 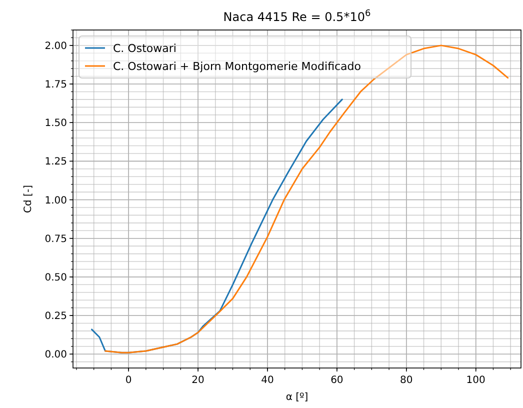 I want to click on y-tick-label: 2.00, so click(x=55, y=46).